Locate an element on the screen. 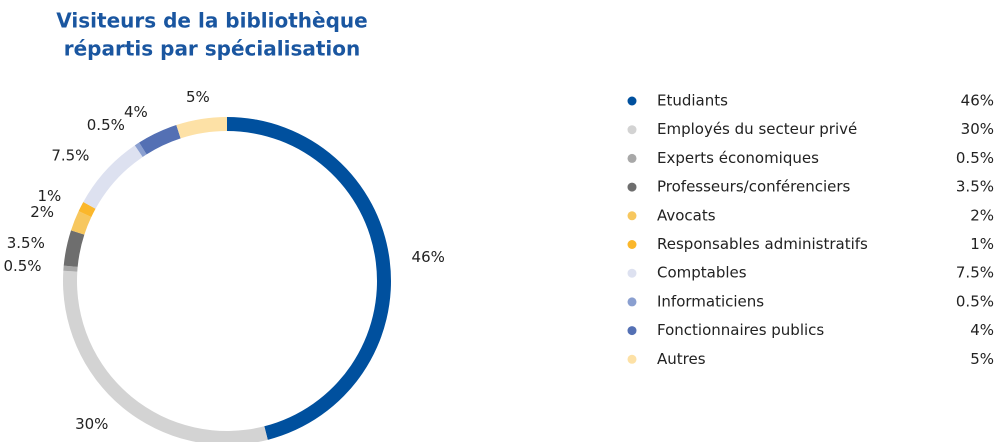 This screenshot has width=1001, height=442. legend-label: Experts économiques is located at coordinates (738, 158).